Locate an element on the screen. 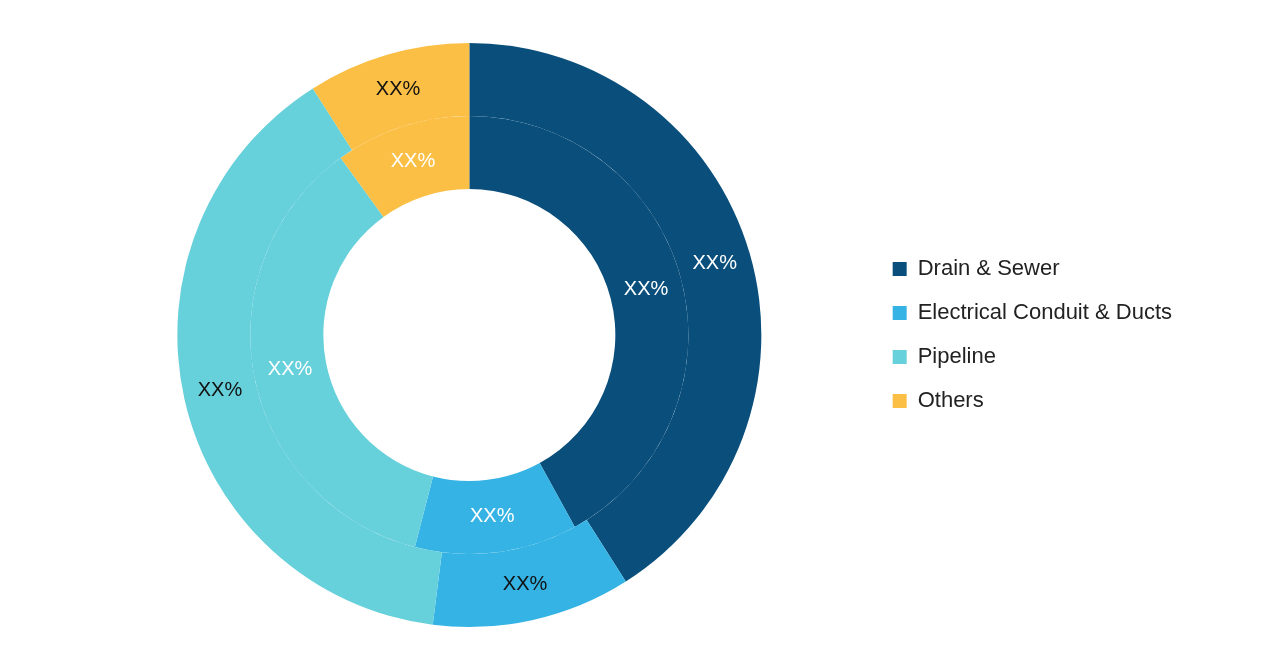  legend-label: Drain & Sewer is located at coordinates (988, 268).